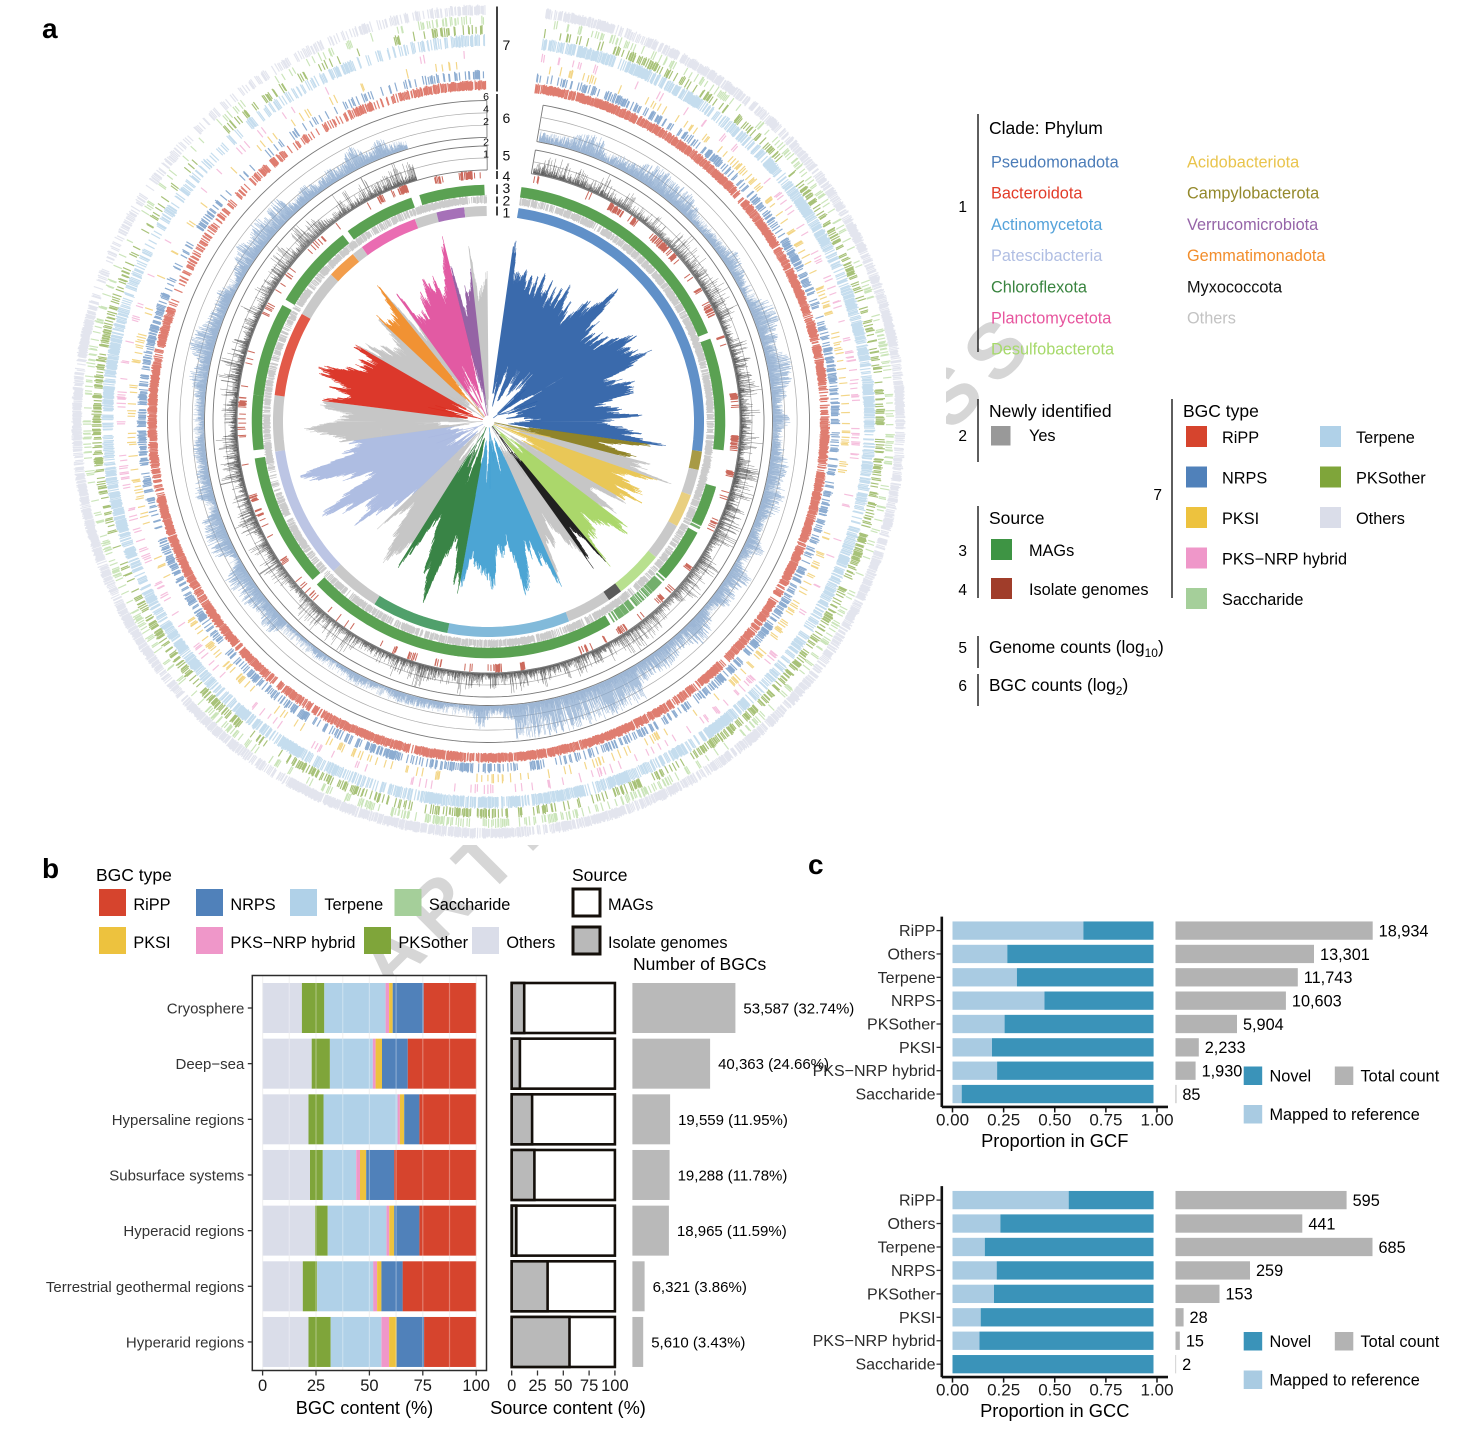 The width and height of the screenshot is (1468, 1436). What do you see at coordinates (537, 1386) in the screenshot?
I see `svg-text: 25` at bounding box center [537, 1386].